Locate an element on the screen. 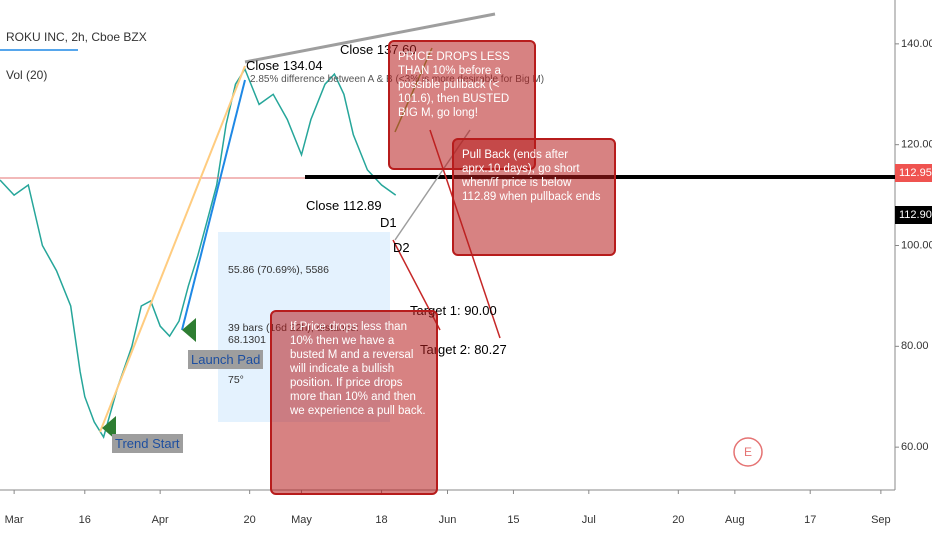 The height and width of the screenshot is (550, 932). x-tick-label: 16 is located at coordinates (85, 520).